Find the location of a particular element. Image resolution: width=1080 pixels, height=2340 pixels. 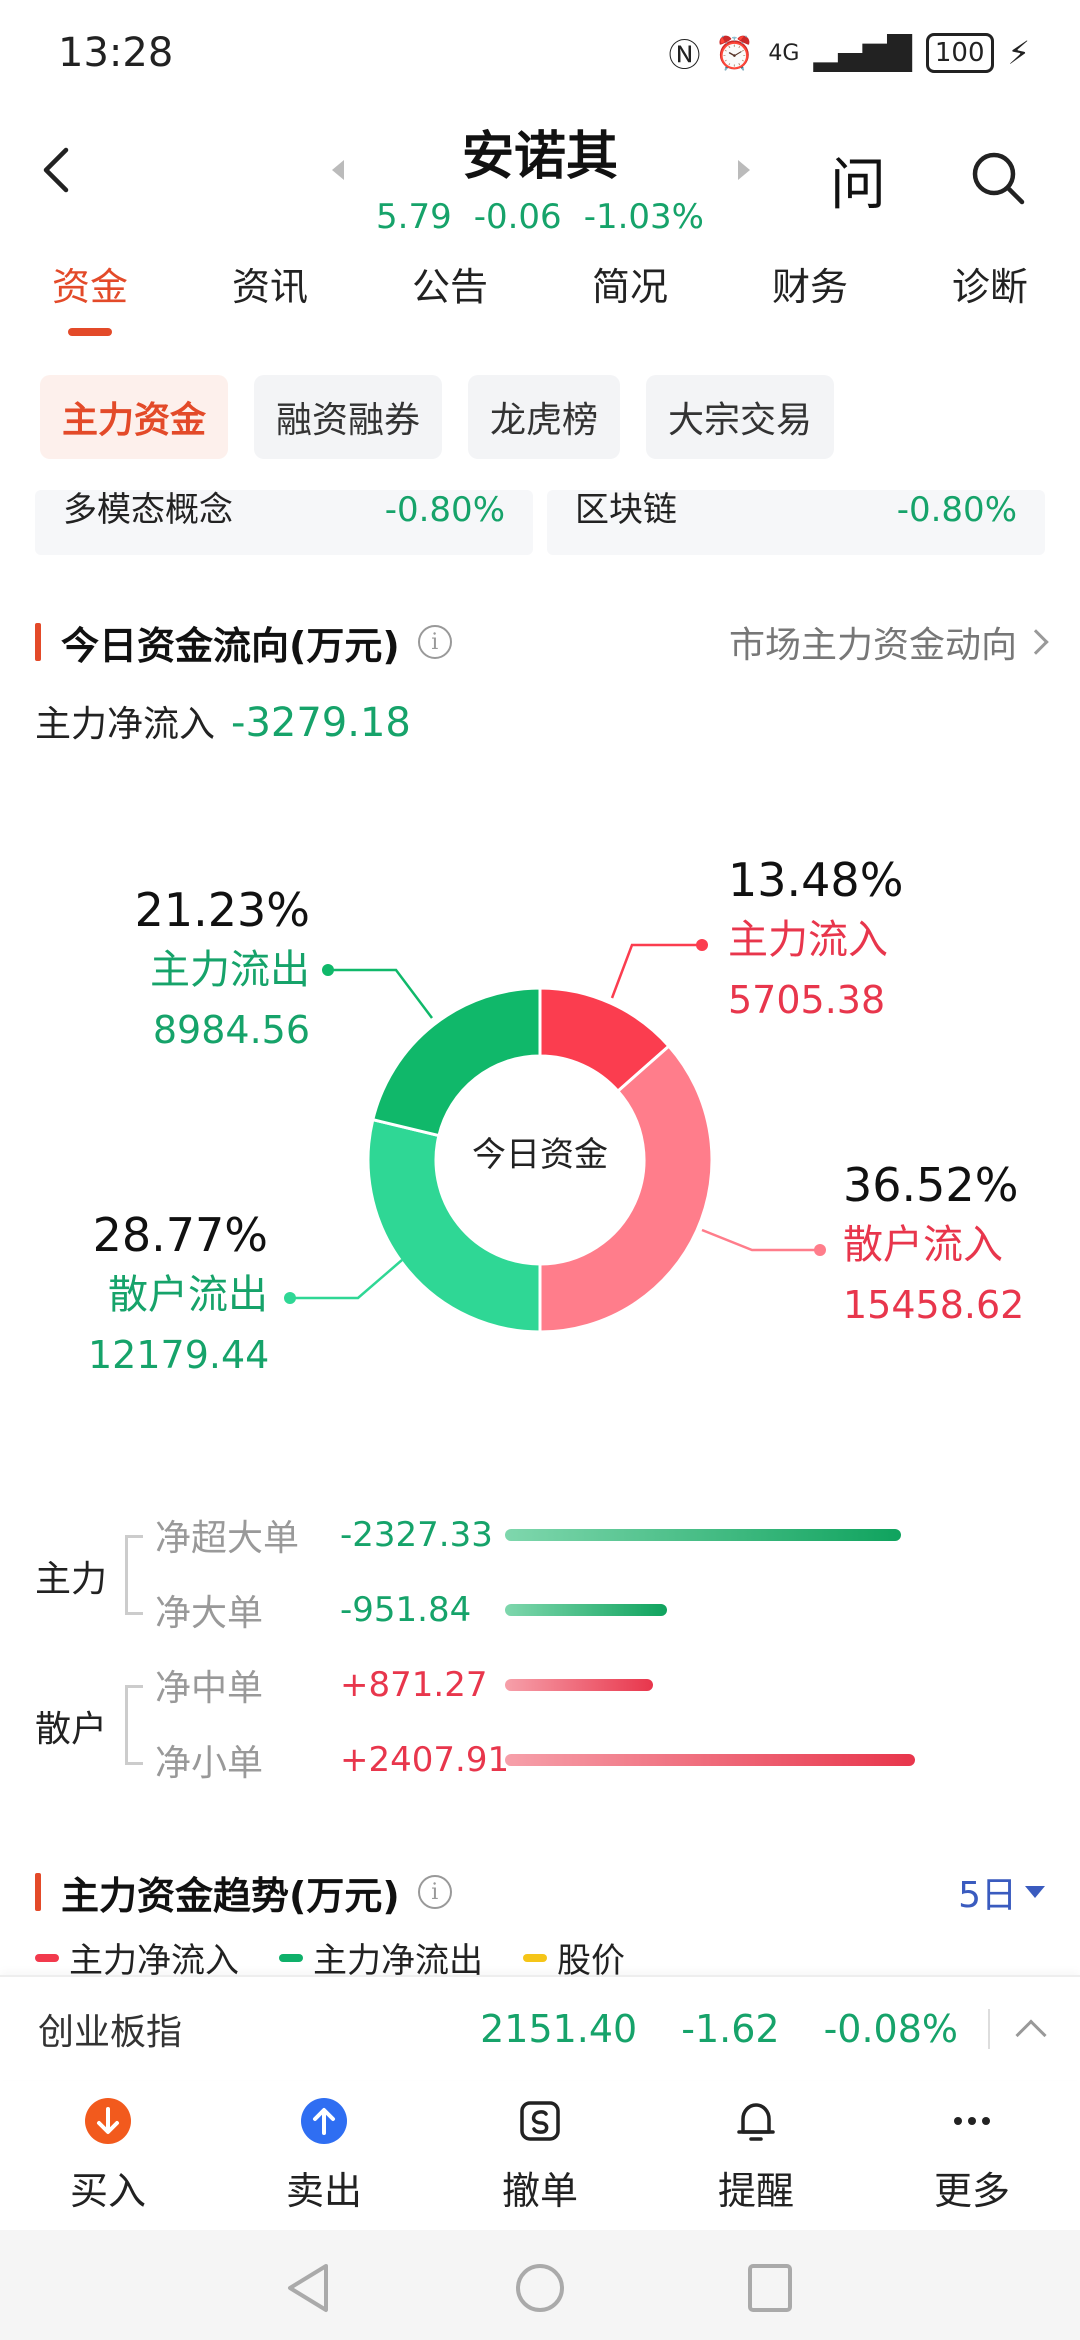

tab-financials: 财务 is located at coordinates (809, 287).